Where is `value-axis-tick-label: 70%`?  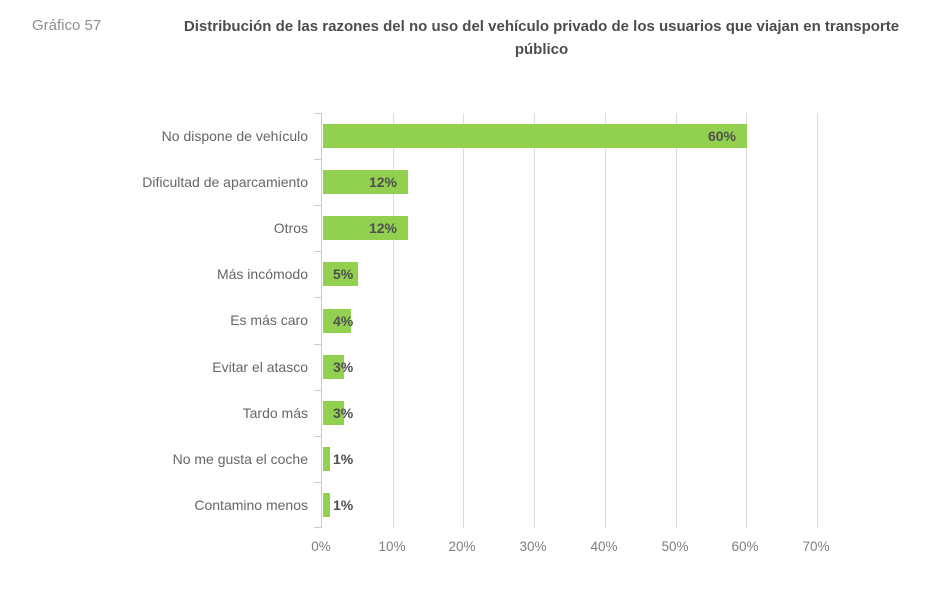 value-axis-tick-label: 70% is located at coordinates (816, 546).